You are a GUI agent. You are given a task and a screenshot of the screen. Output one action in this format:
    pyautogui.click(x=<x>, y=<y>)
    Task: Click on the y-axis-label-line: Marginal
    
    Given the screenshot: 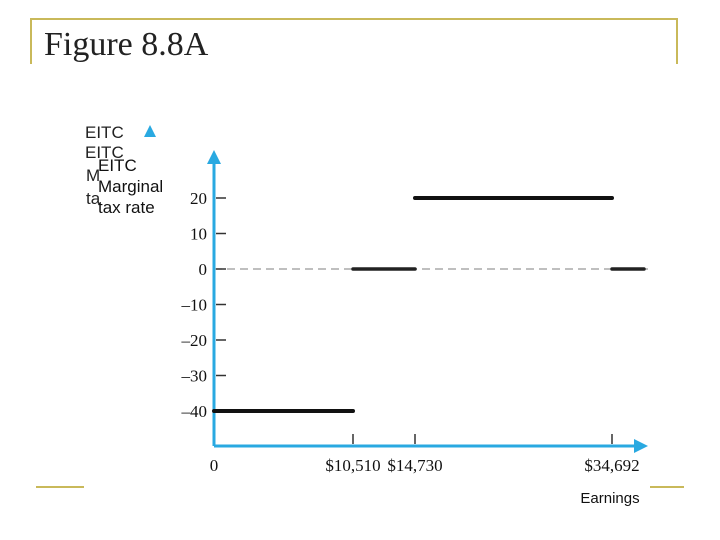 What is the action you would take?
    pyautogui.click(x=130, y=186)
    